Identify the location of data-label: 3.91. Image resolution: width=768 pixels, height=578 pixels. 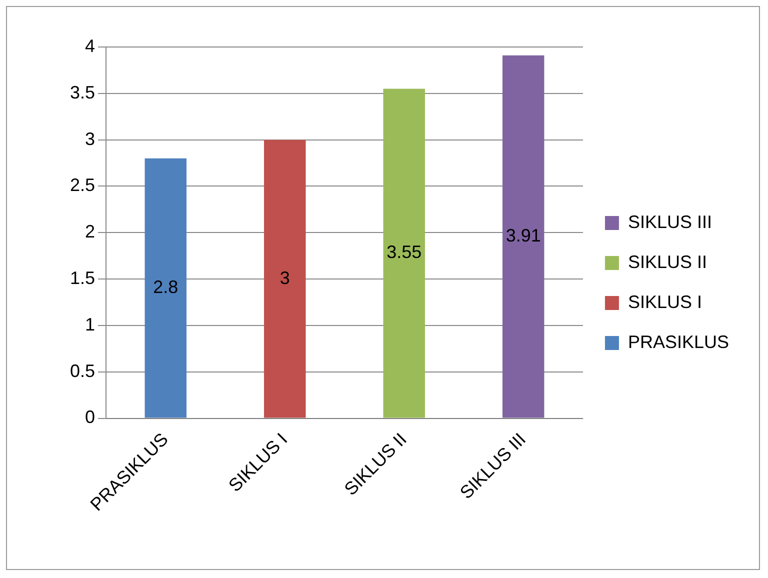
(523, 236).